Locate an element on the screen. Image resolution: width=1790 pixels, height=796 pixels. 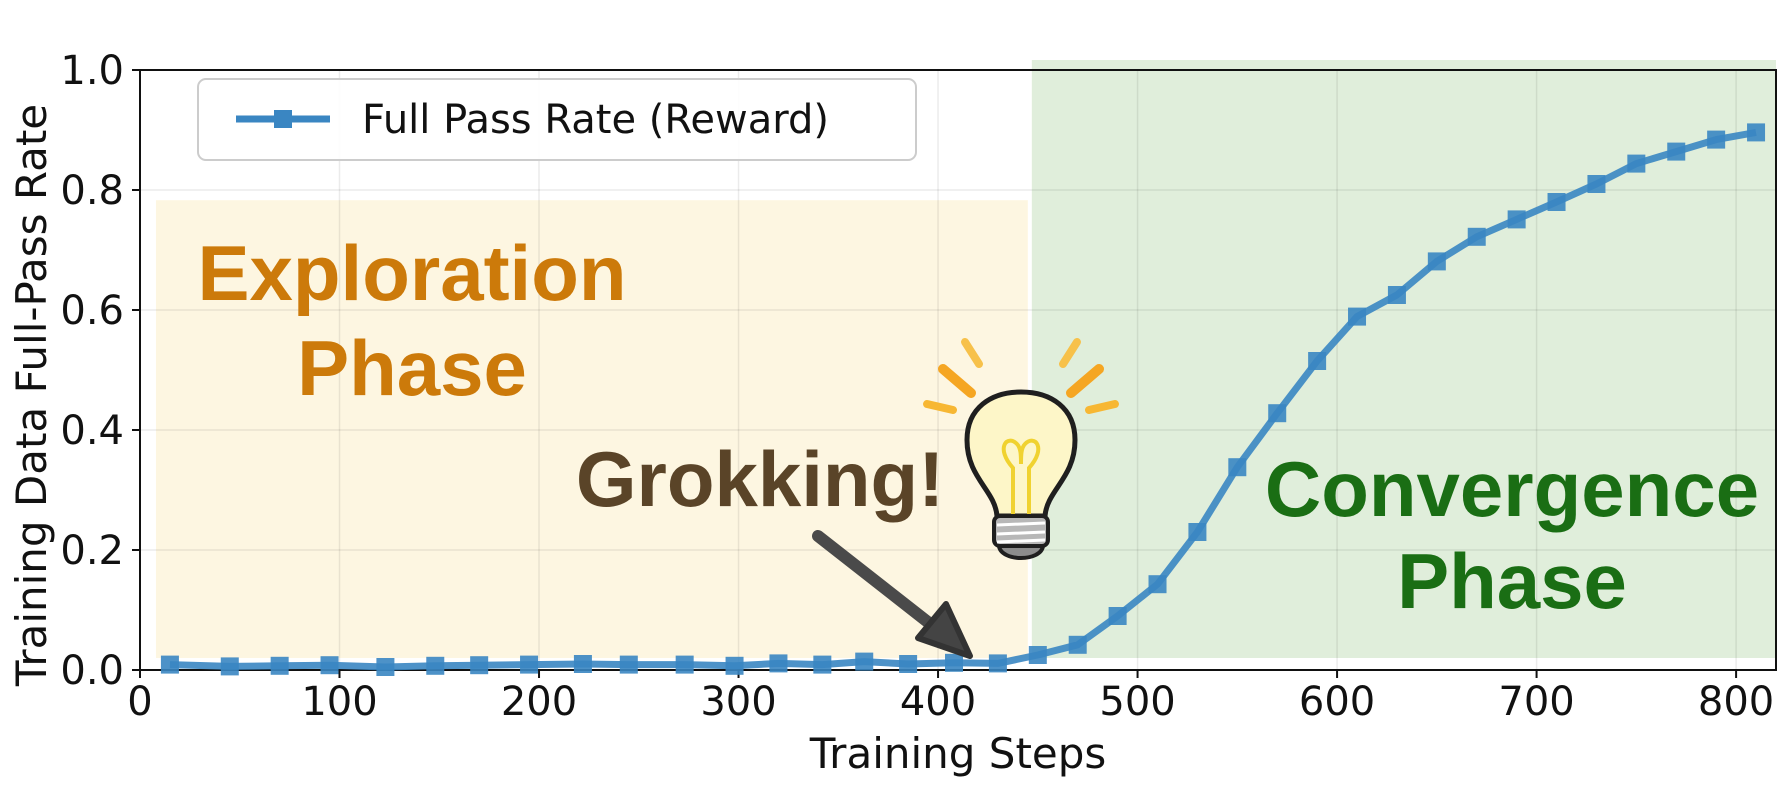
x-tick-label: 700 is located at coordinates (1536, 702).